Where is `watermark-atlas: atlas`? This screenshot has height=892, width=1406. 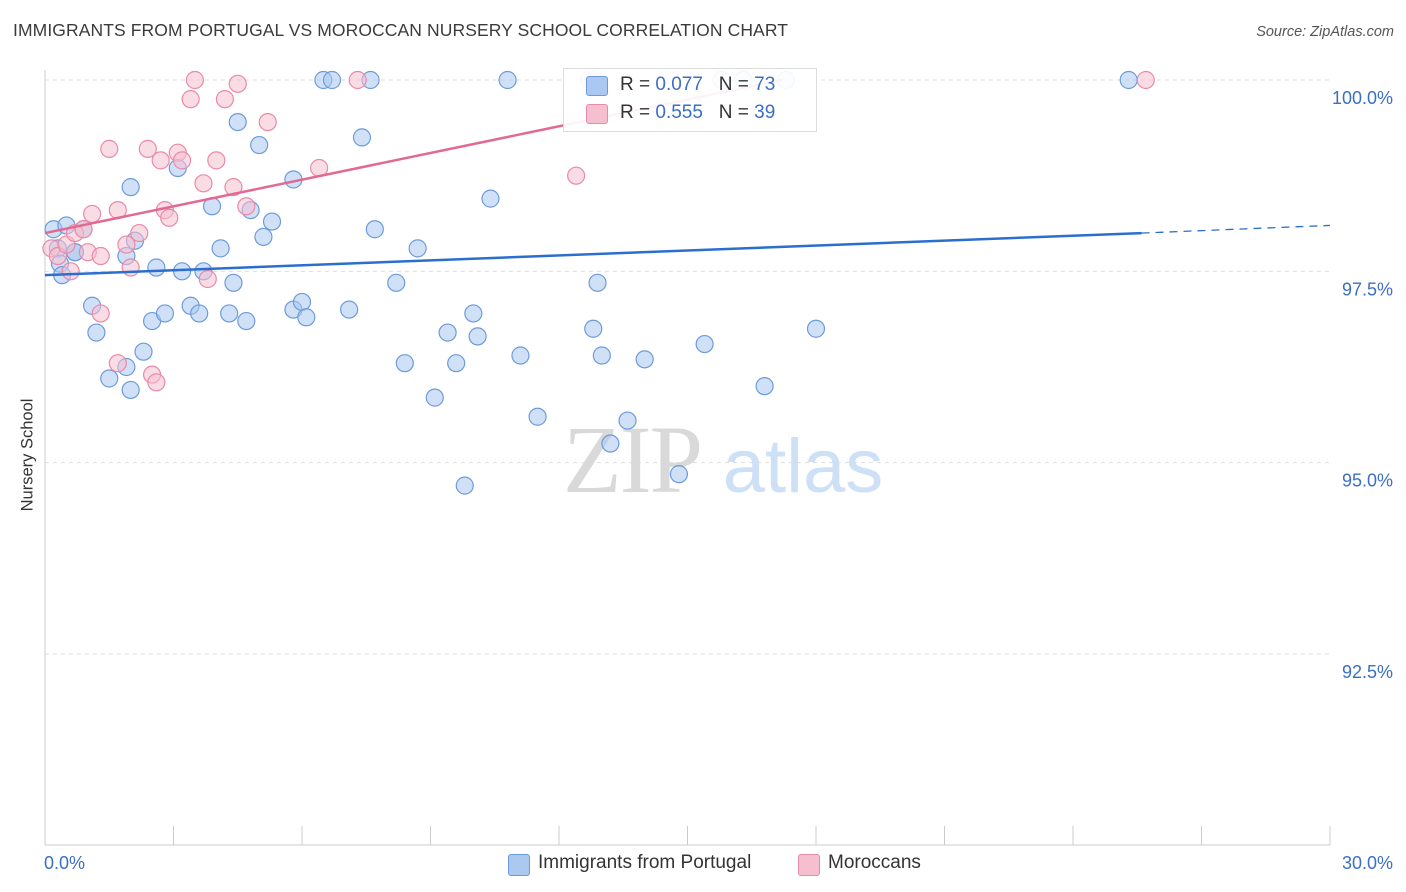
watermark-atlas: atlas is located at coordinates (803, 466).